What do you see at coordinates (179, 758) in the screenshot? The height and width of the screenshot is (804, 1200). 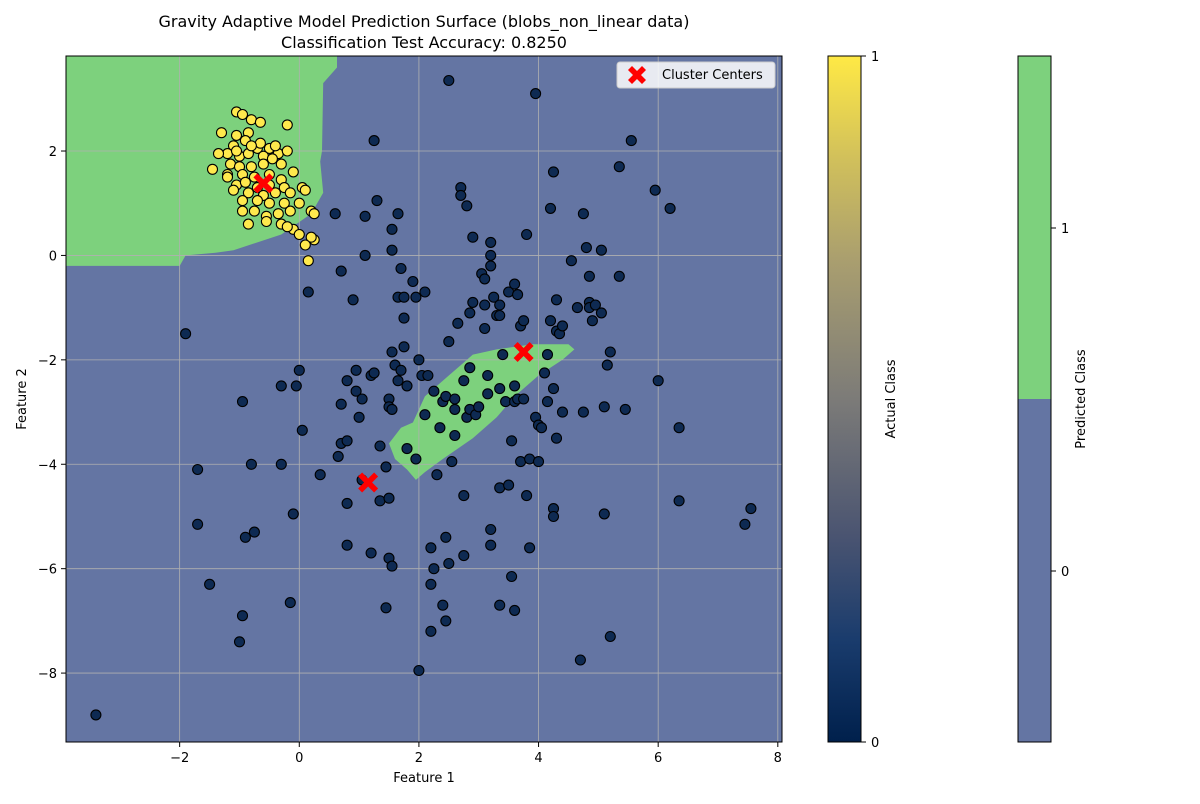 I see `x-tick-label: −2` at bounding box center [179, 758].